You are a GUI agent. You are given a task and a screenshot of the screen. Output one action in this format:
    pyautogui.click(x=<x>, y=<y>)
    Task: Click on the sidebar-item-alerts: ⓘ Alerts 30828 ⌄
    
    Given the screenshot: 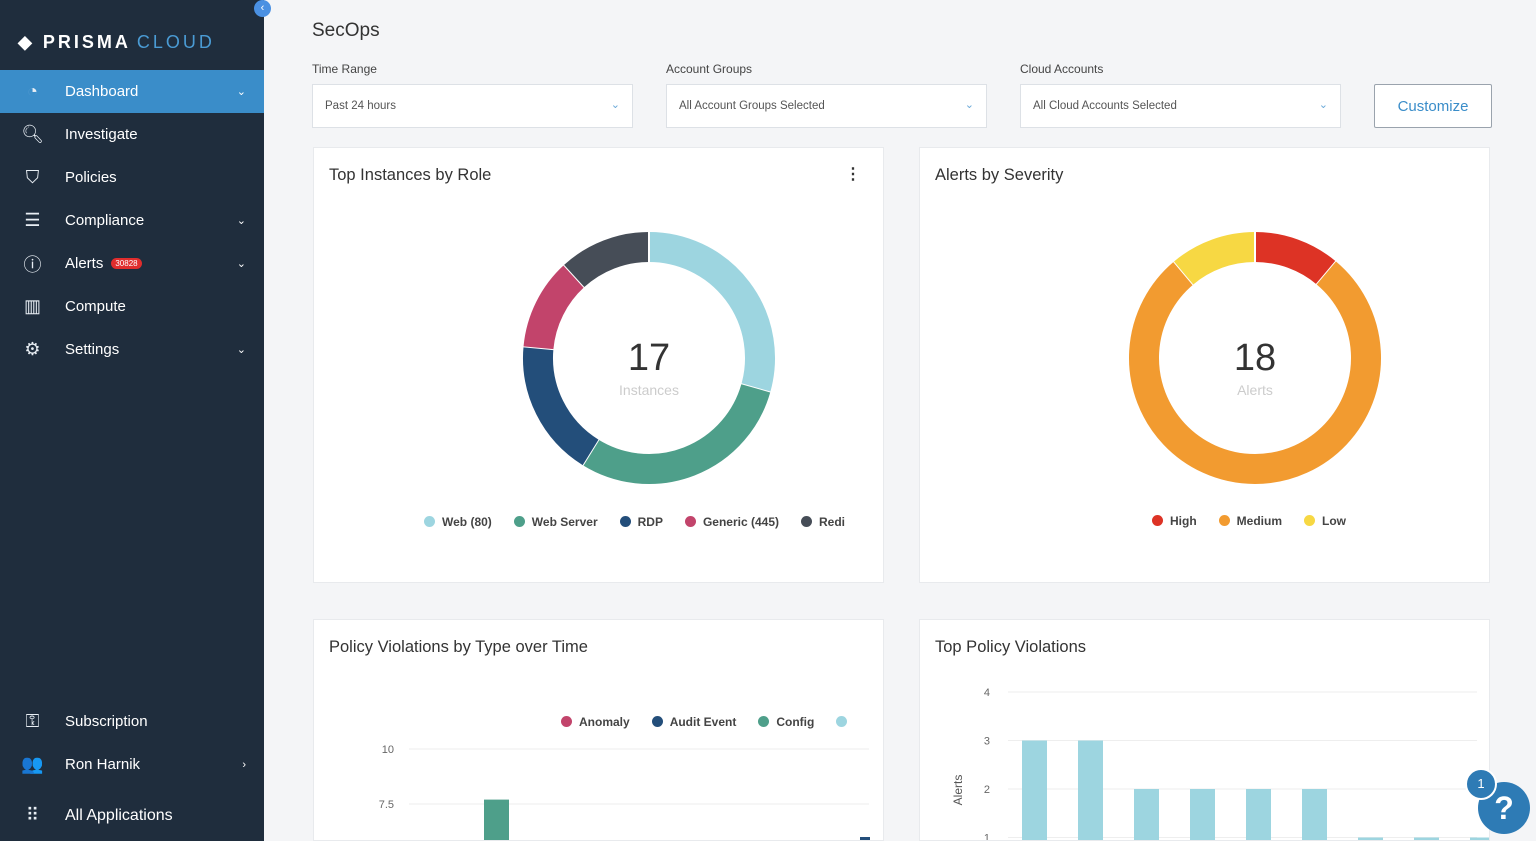 What is the action you would take?
    pyautogui.click(x=132, y=263)
    